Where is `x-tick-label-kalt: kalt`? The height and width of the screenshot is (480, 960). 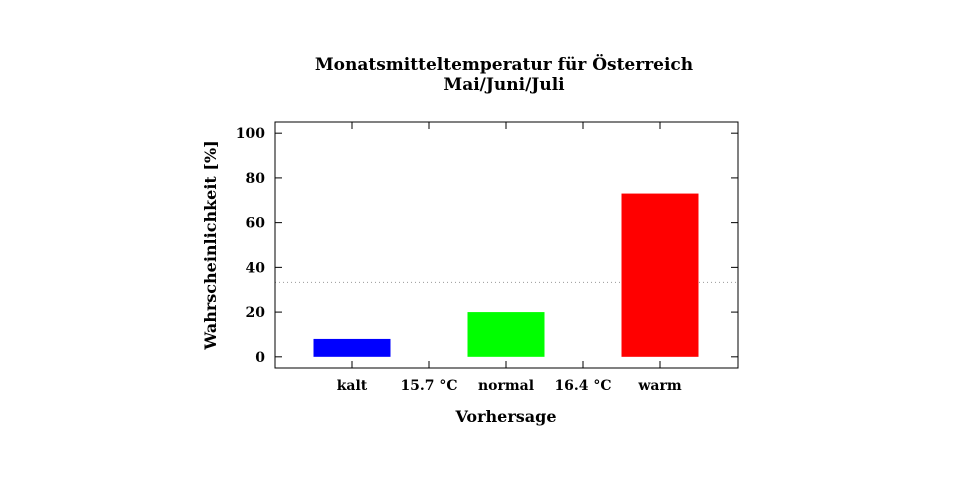
x-tick-label-kalt: kalt is located at coordinates (352, 386).